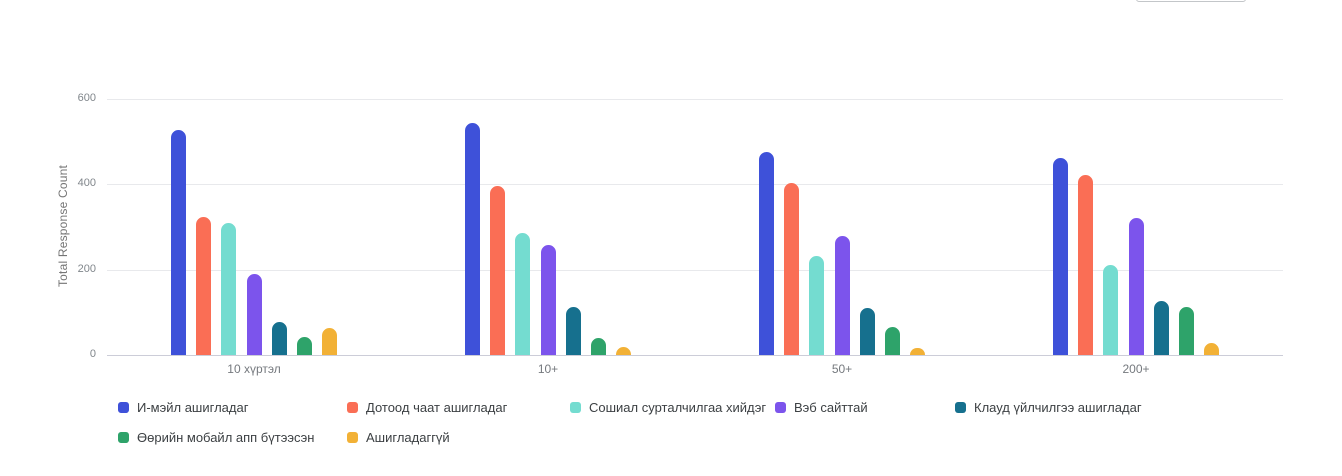 Image resolution: width=1342 pixels, height=476 pixels. I want to click on bar-series1-group1, so click(497, 270).